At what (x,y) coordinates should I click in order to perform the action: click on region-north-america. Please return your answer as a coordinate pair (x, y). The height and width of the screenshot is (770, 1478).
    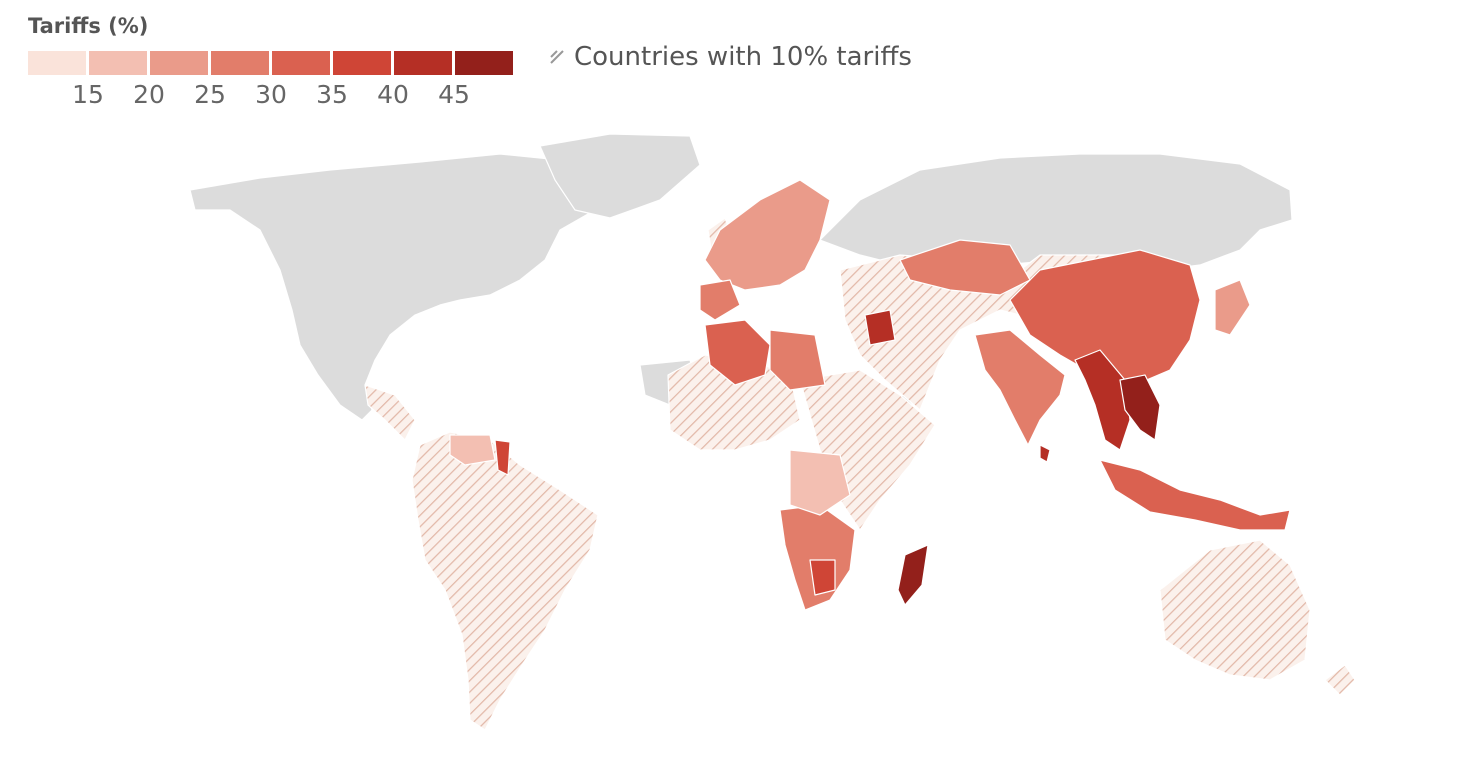
    Looking at the image, I should click on (395, 287).